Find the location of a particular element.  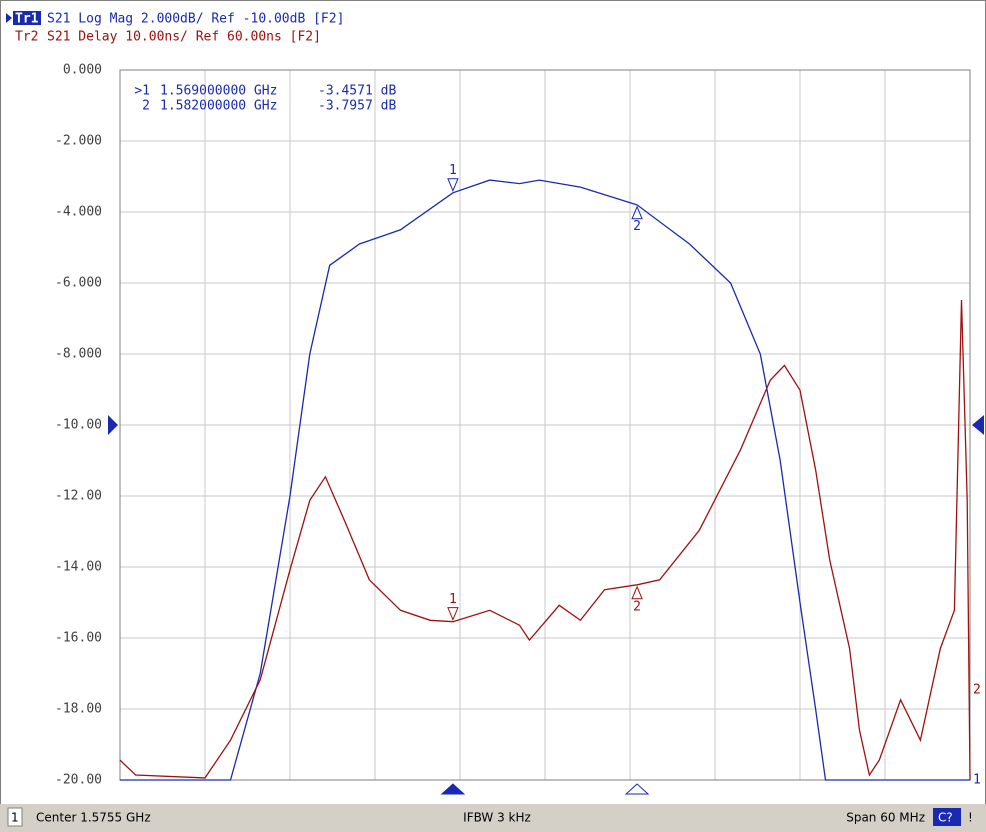

cal-status: C? is located at coordinates (945, 818).